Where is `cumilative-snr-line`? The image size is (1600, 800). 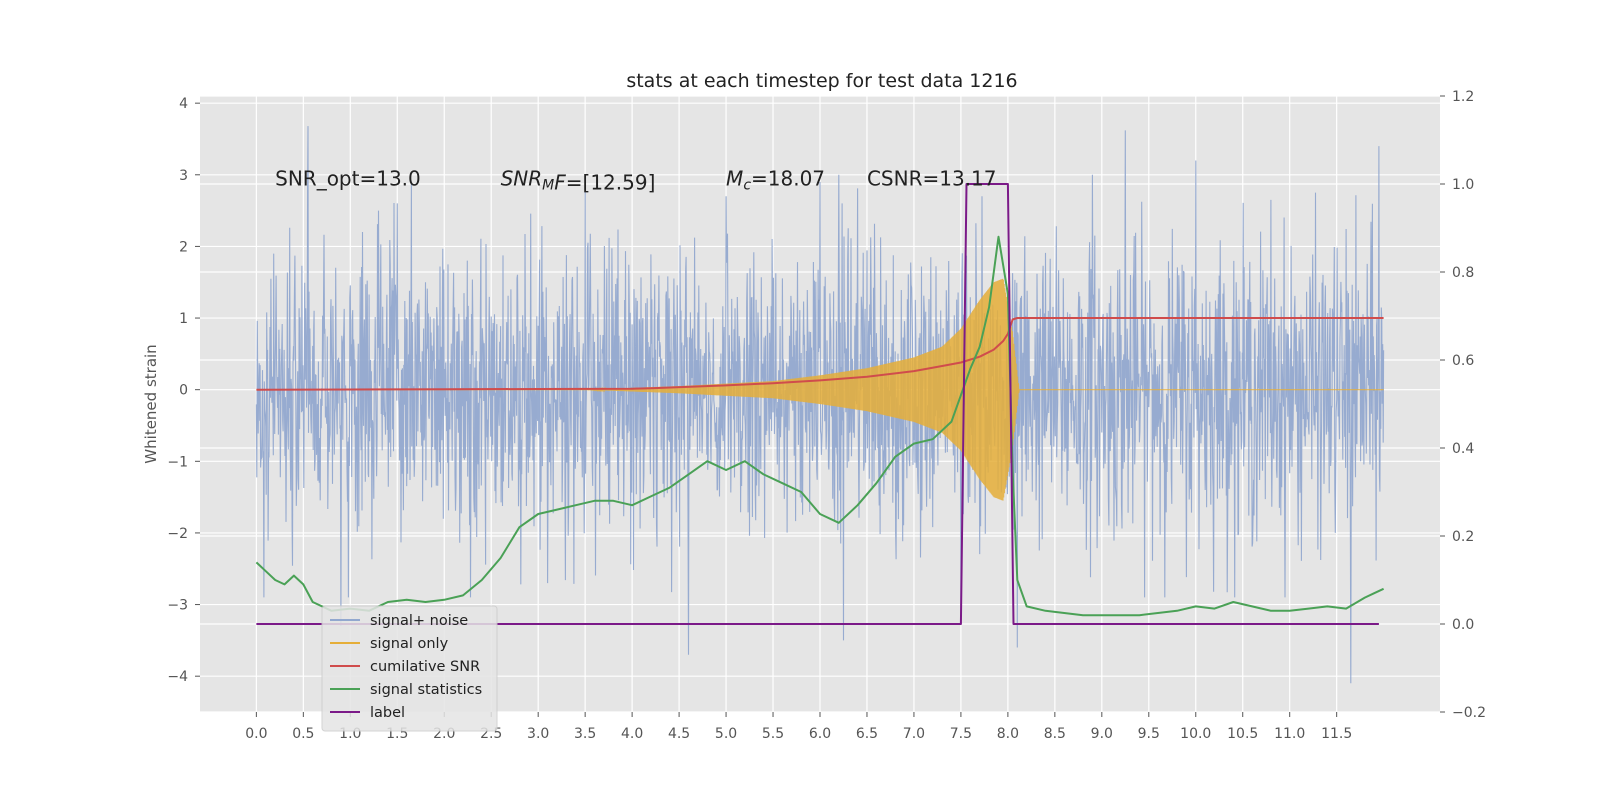 cumilative-snr-line is located at coordinates (820, 354).